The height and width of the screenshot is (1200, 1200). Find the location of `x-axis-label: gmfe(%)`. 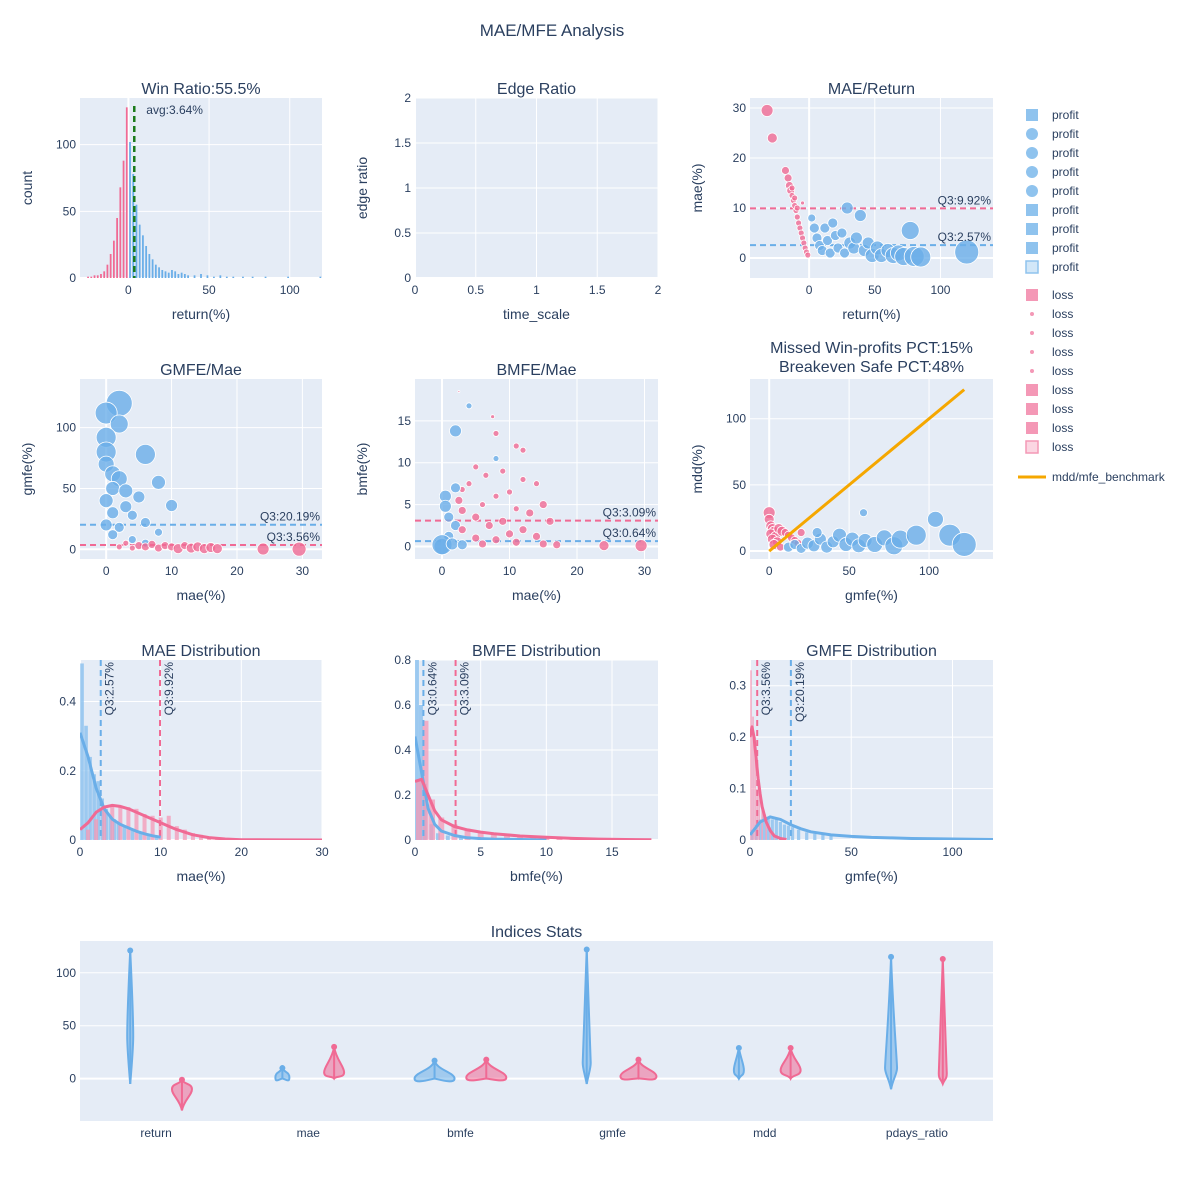

x-axis-label: gmfe(%) is located at coordinates (871, 876).